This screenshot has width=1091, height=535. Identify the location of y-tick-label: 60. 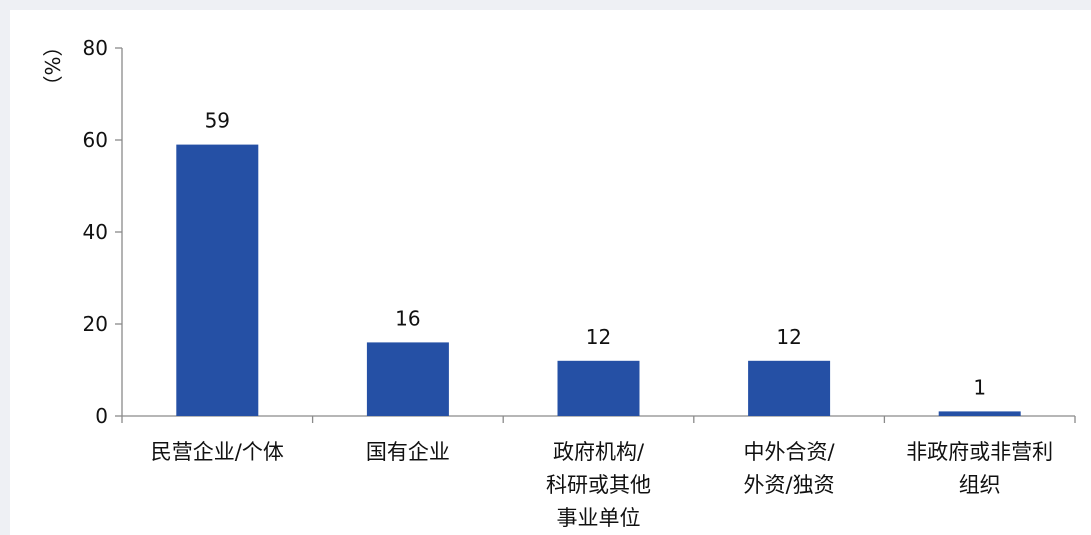
(95, 140).